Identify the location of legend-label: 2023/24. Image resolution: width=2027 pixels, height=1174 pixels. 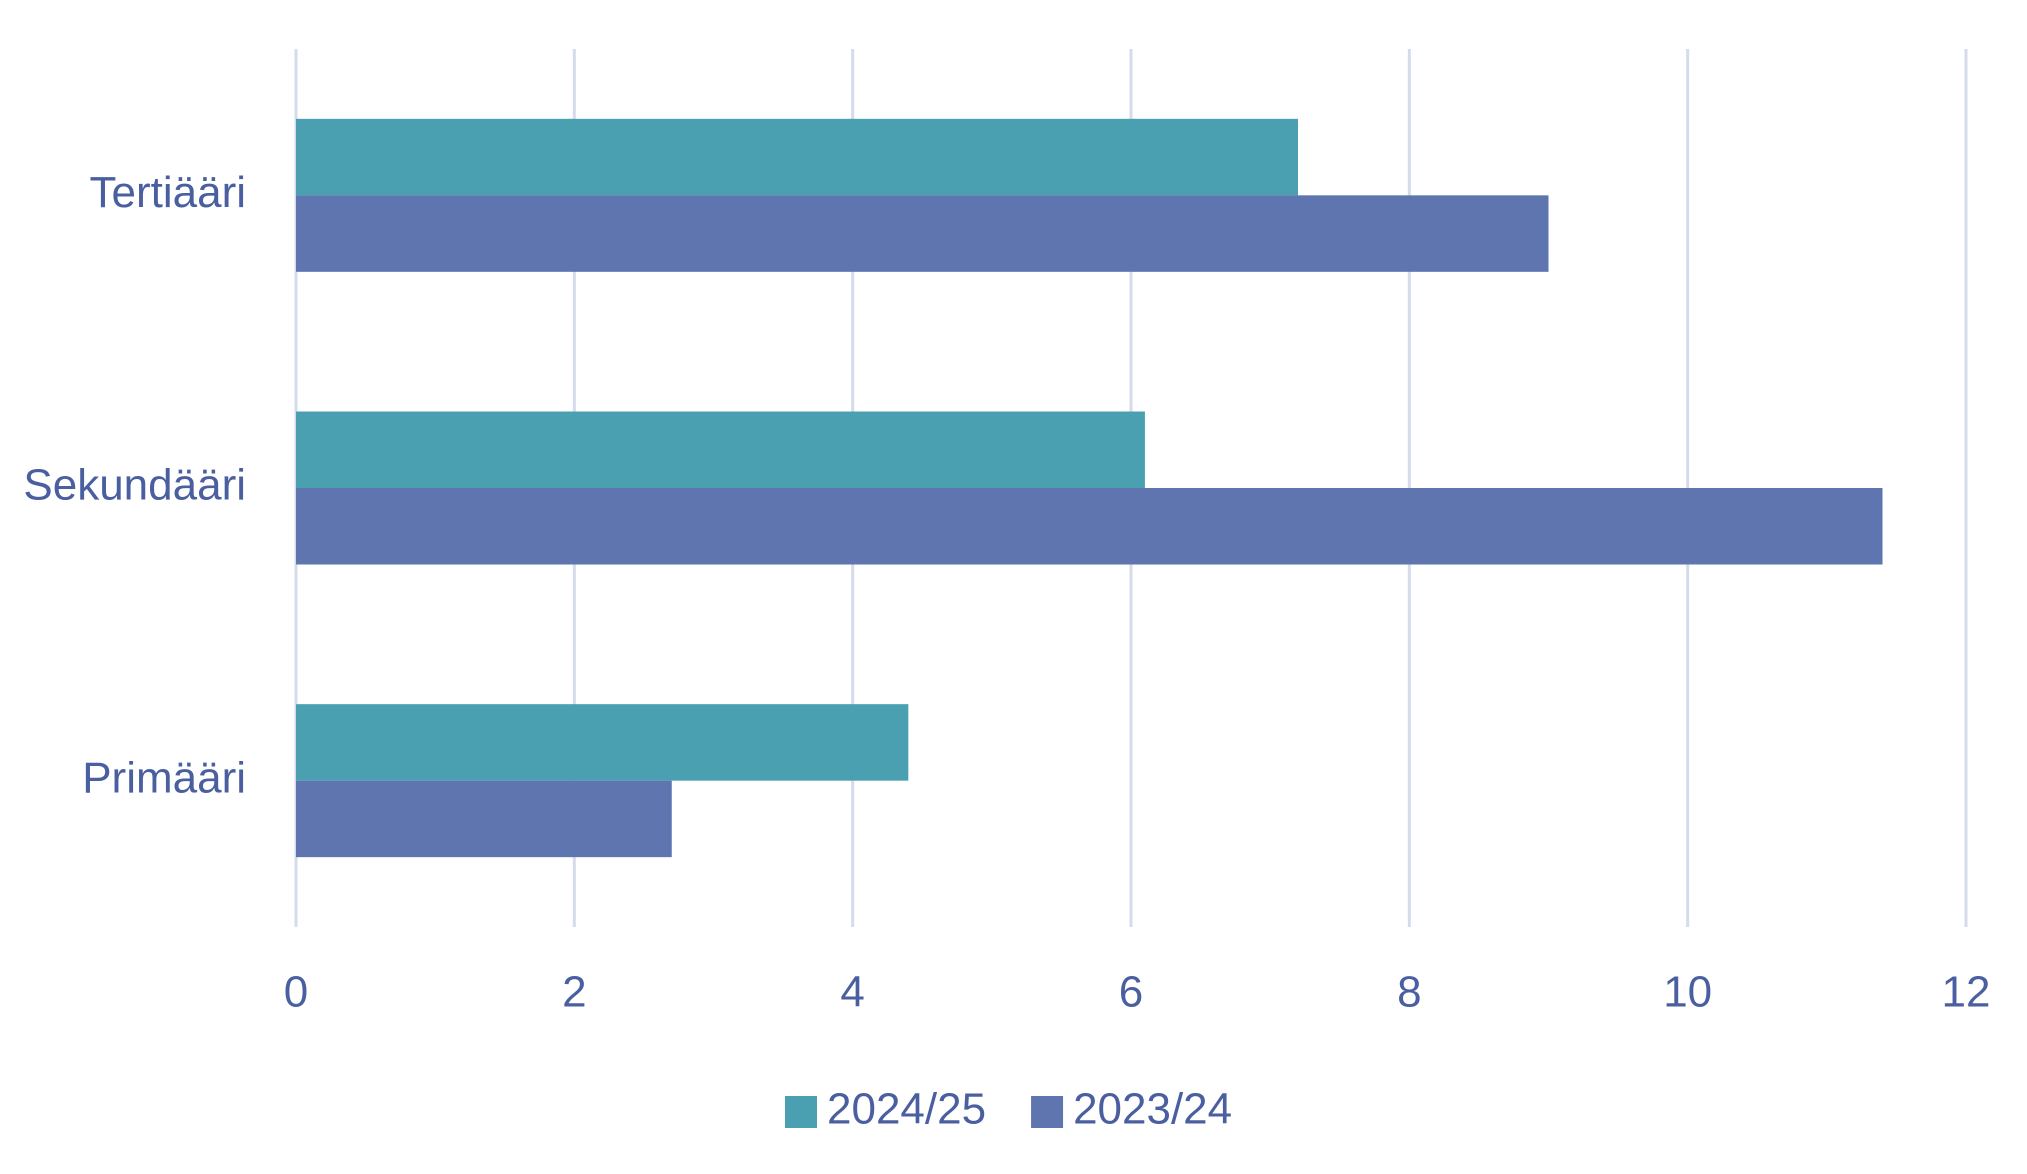
(1152, 1109).